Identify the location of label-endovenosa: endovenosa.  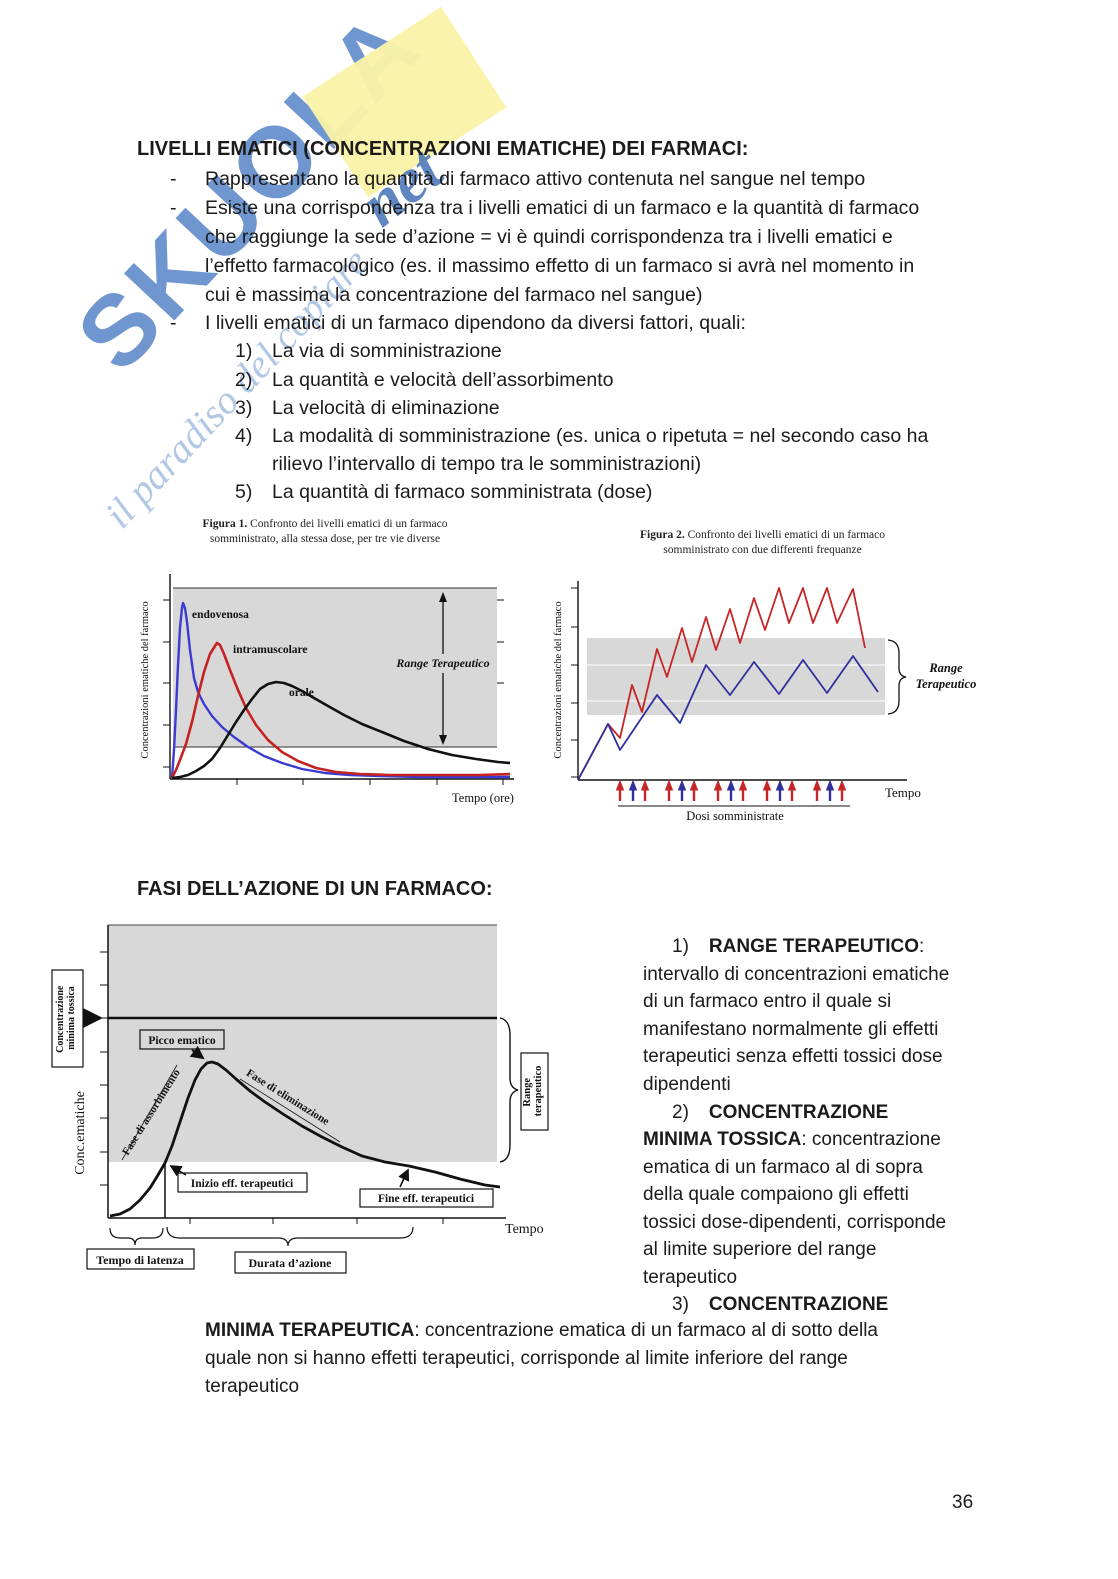
(220, 615).